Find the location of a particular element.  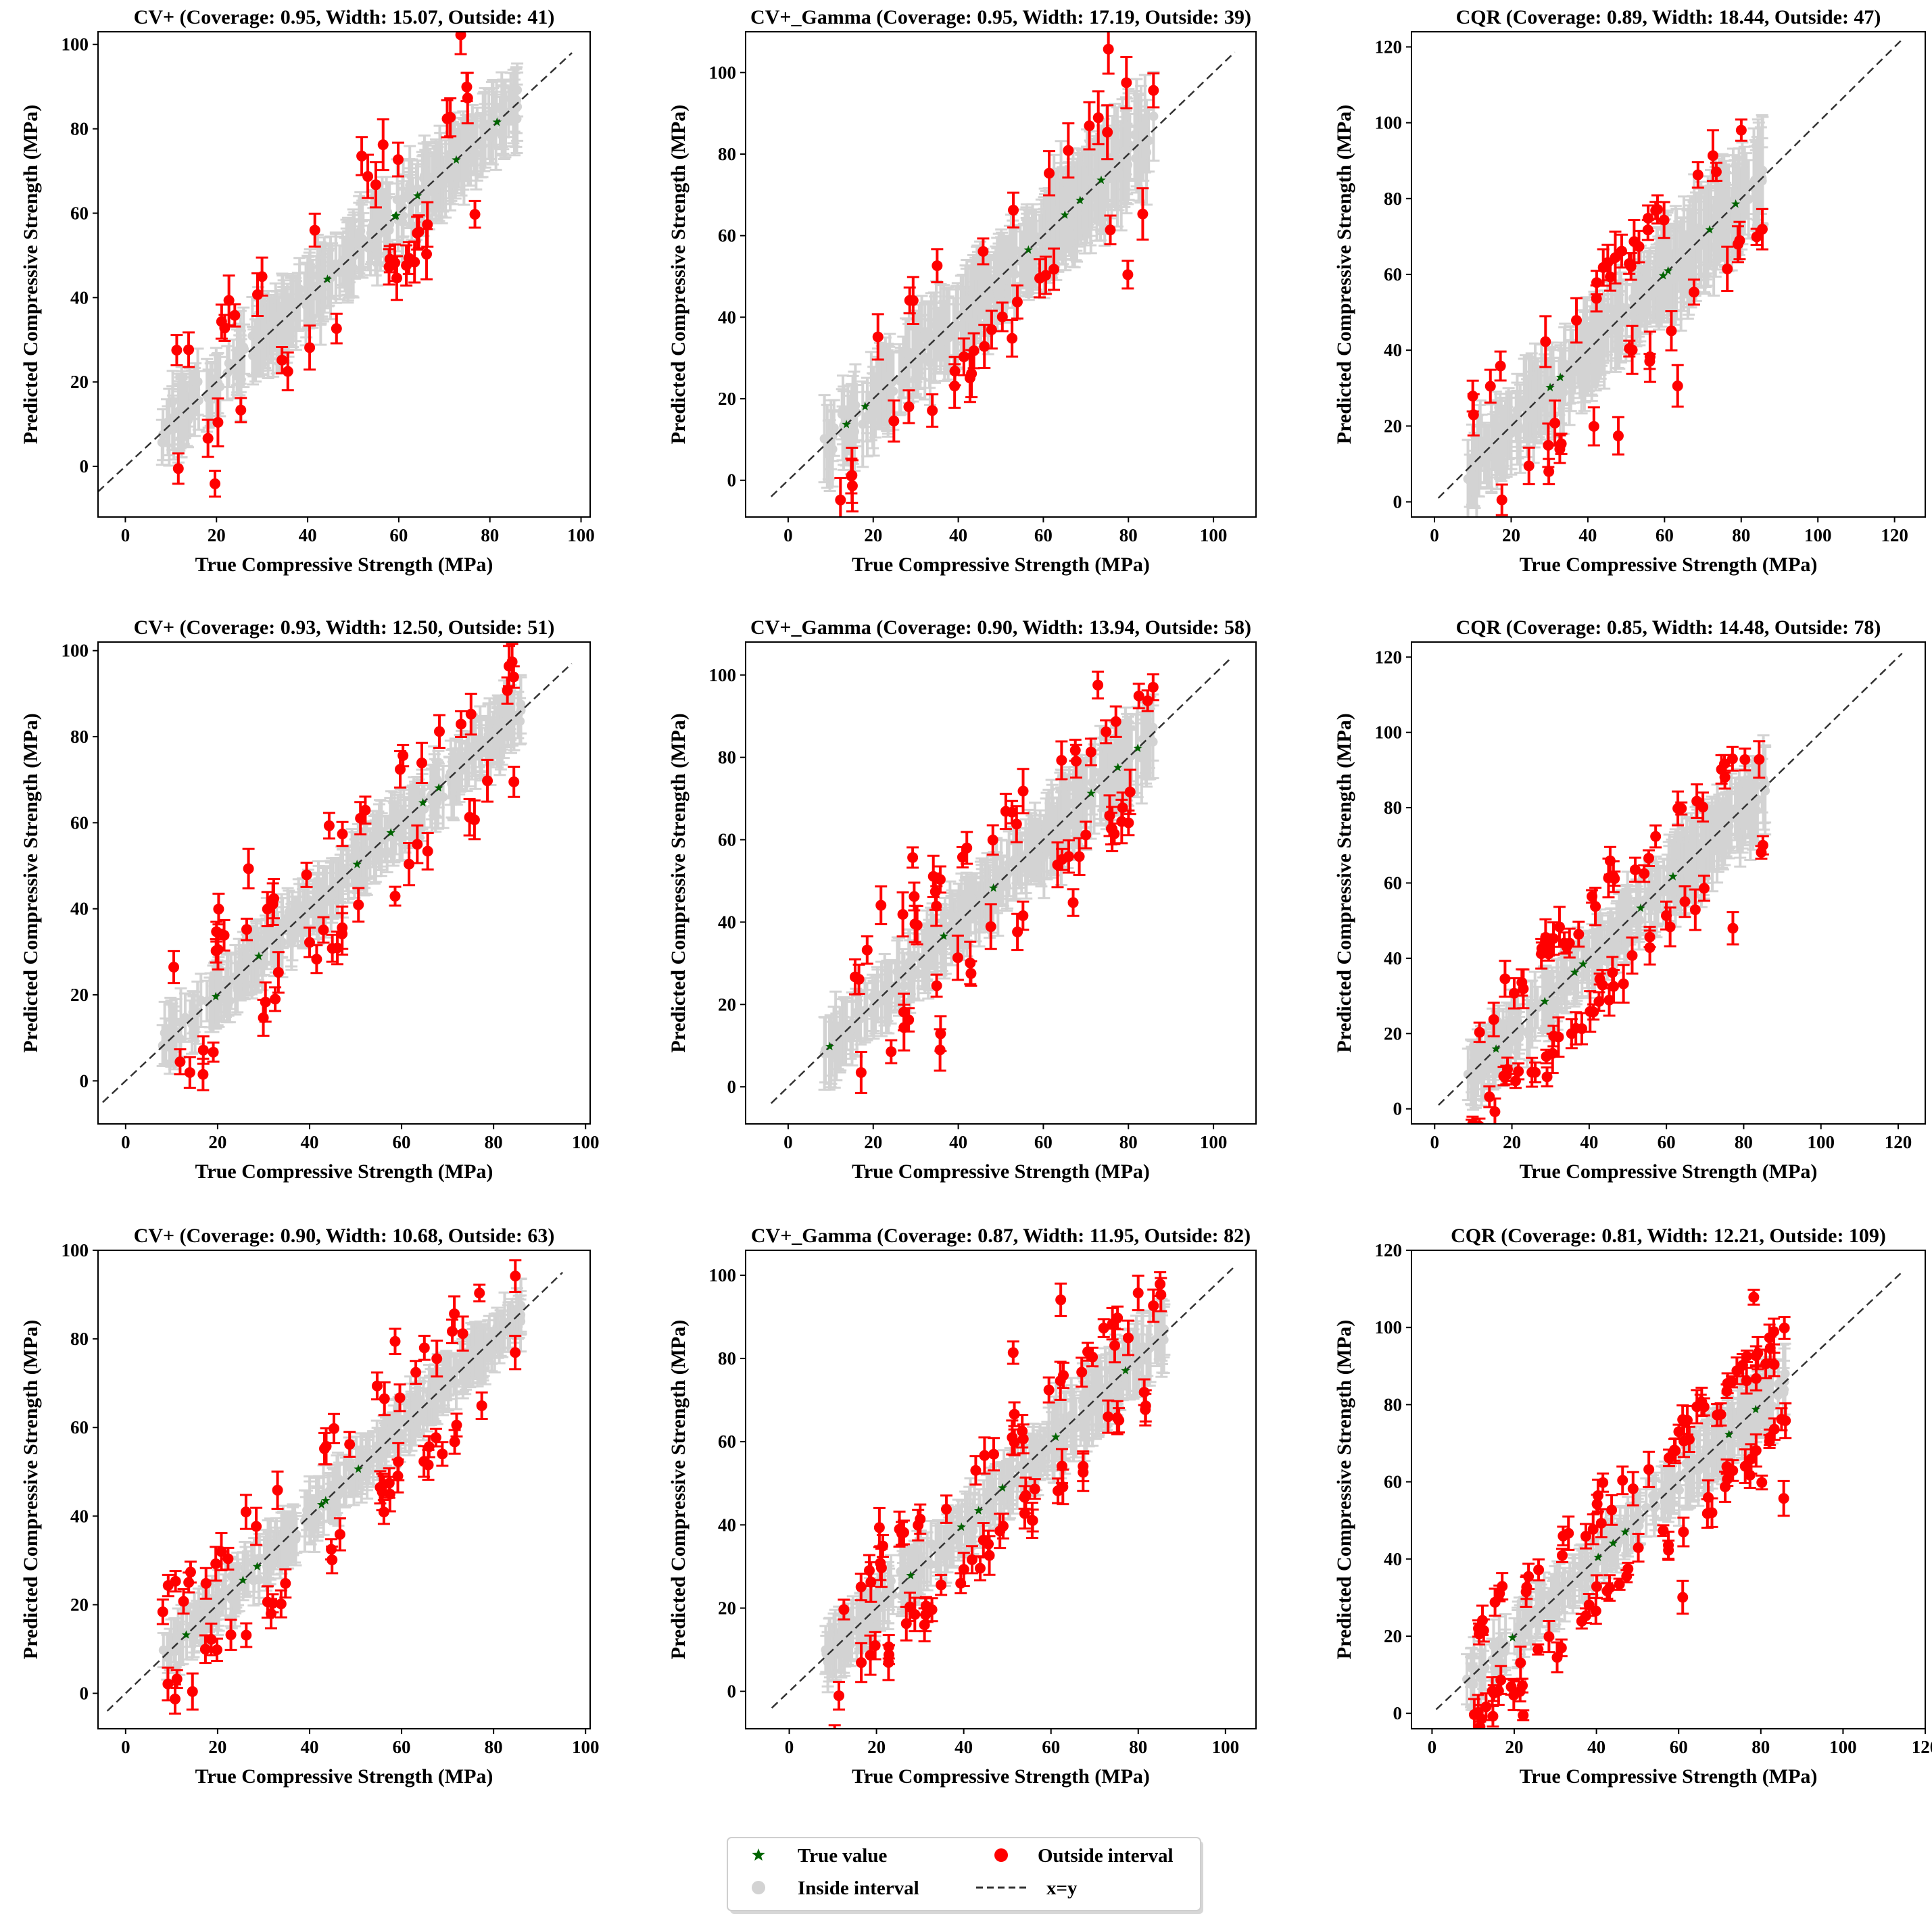

x-tick-label: 120 is located at coordinates (1895, 535).